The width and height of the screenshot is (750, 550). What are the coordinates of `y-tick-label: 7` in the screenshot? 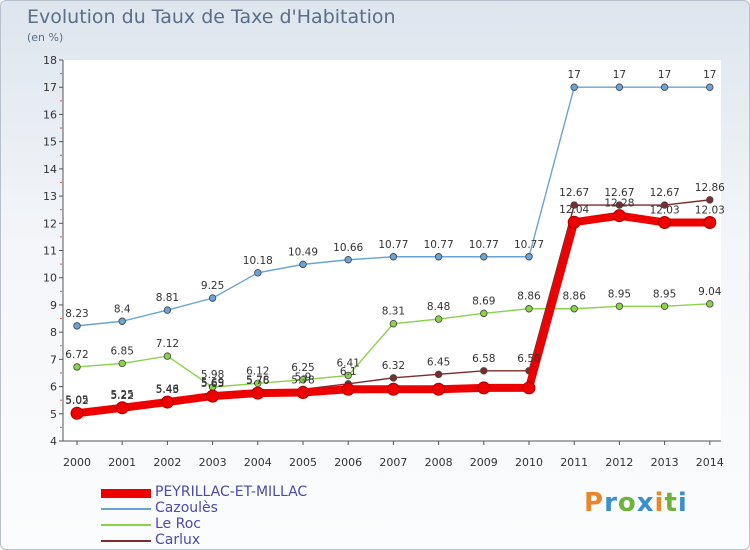 It's located at (53, 359).